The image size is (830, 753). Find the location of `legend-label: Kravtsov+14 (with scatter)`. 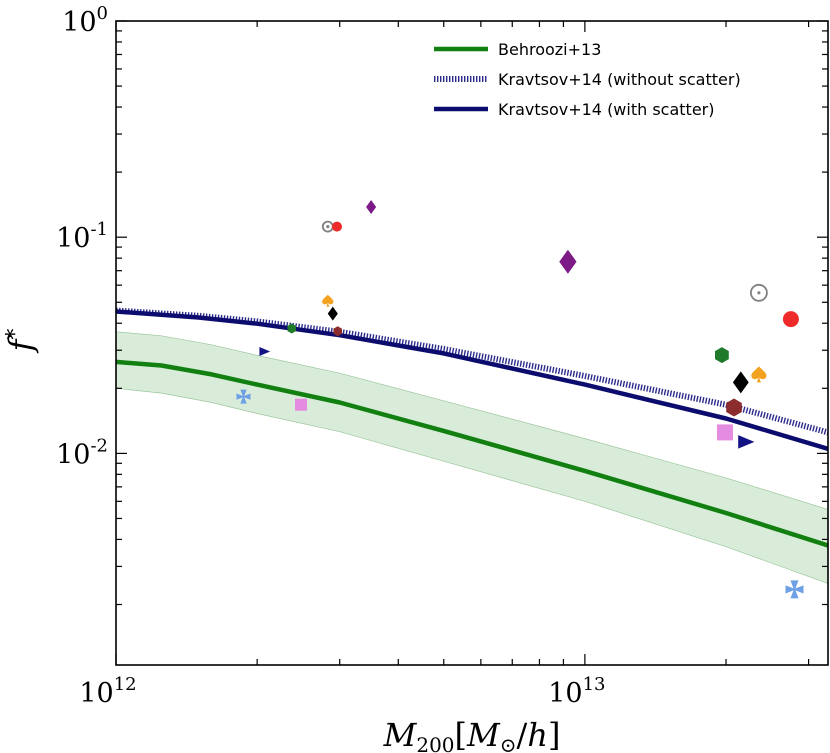

legend-label: Kravtsov+14 (with scatter) is located at coordinates (606, 109).